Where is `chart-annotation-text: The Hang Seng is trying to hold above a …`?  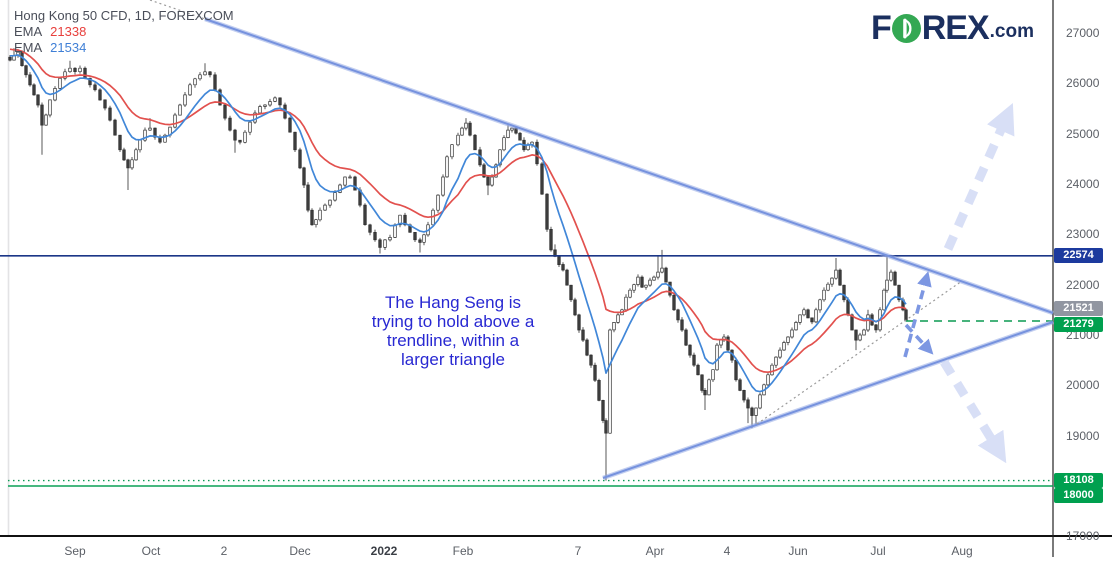
chart-annotation-text: The Hang Seng is trying to hold above a … is located at coordinates (453, 331).